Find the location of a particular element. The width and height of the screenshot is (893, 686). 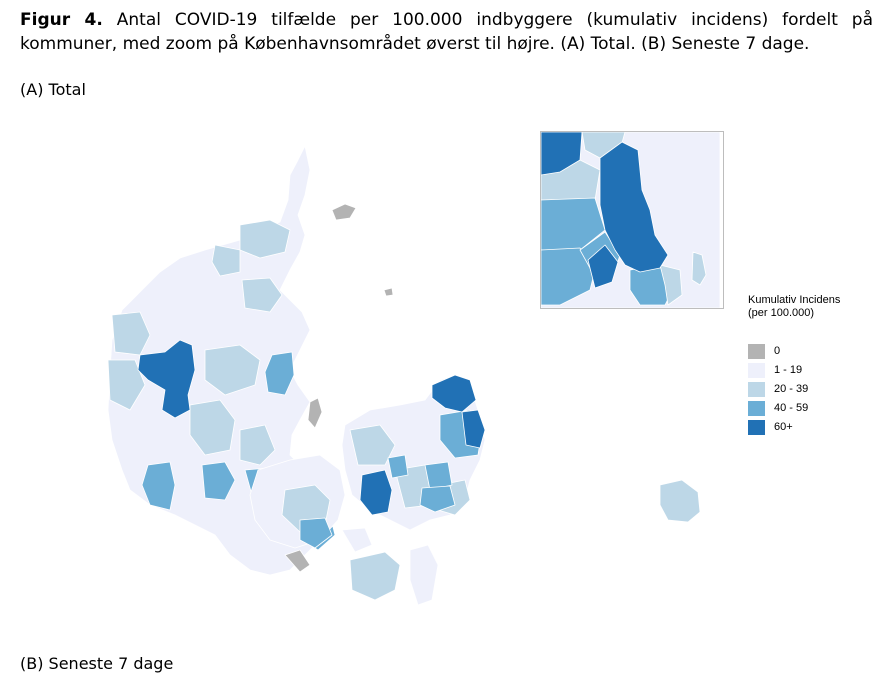

south-islands is located at coordinates (357, 540).